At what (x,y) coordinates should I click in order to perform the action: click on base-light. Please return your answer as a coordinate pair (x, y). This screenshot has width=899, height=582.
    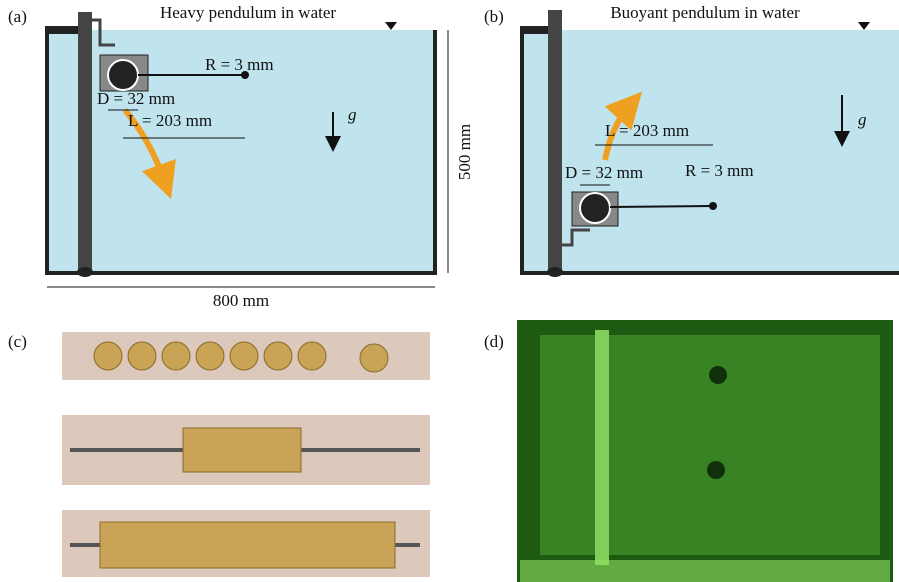
    Looking at the image, I should click on (705, 571).